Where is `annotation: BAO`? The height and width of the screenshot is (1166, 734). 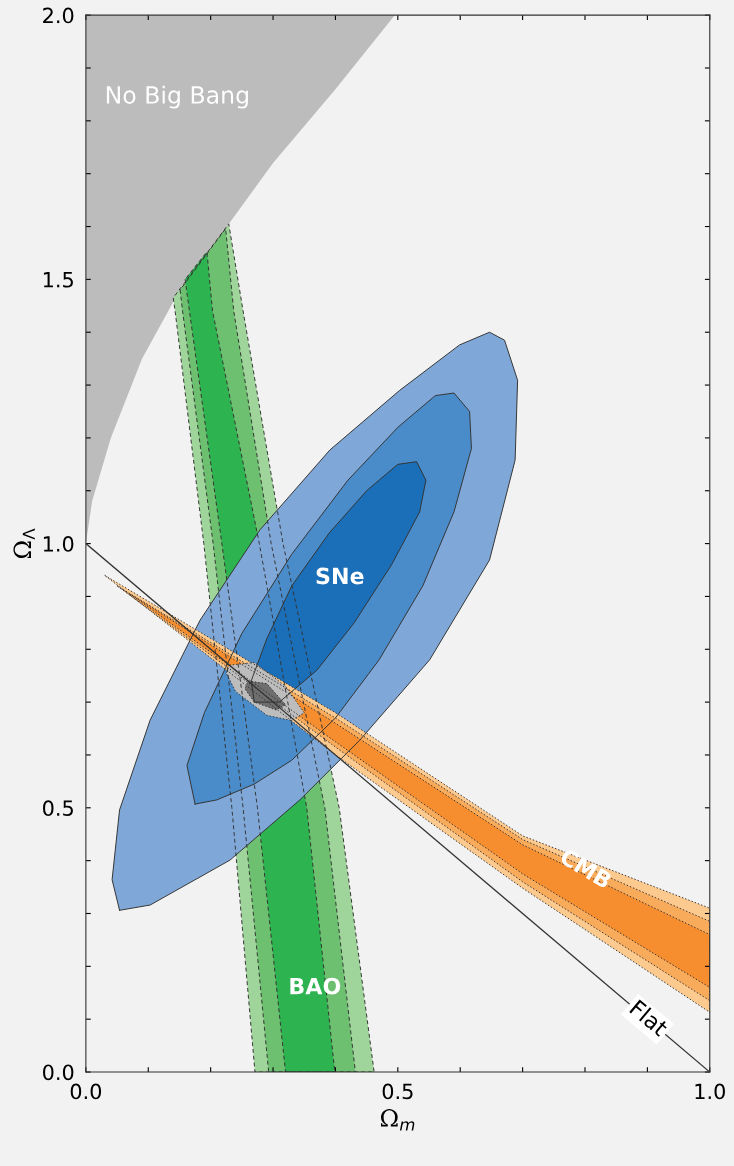
annotation: BAO is located at coordinates (315, 986).